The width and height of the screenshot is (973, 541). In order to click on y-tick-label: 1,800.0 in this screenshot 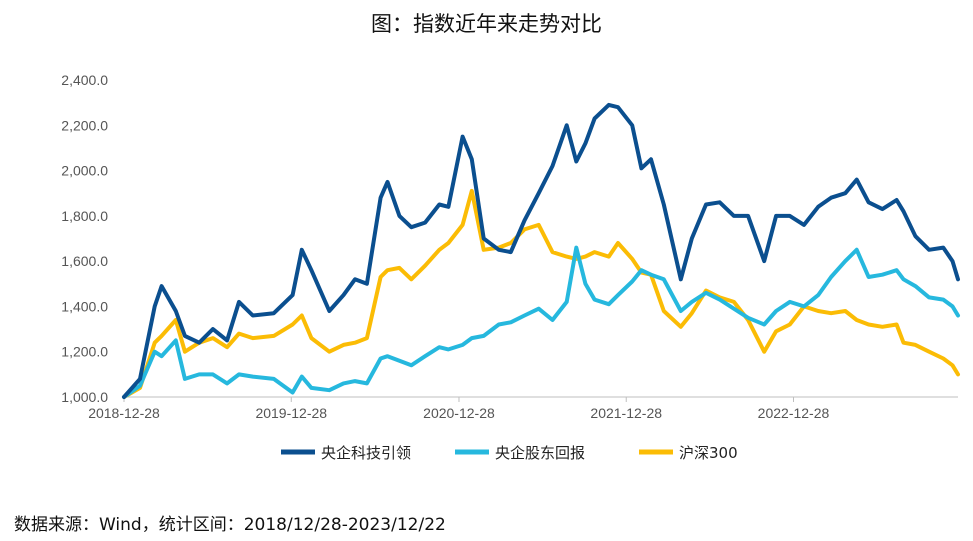, I will do `click(84, 216)`.